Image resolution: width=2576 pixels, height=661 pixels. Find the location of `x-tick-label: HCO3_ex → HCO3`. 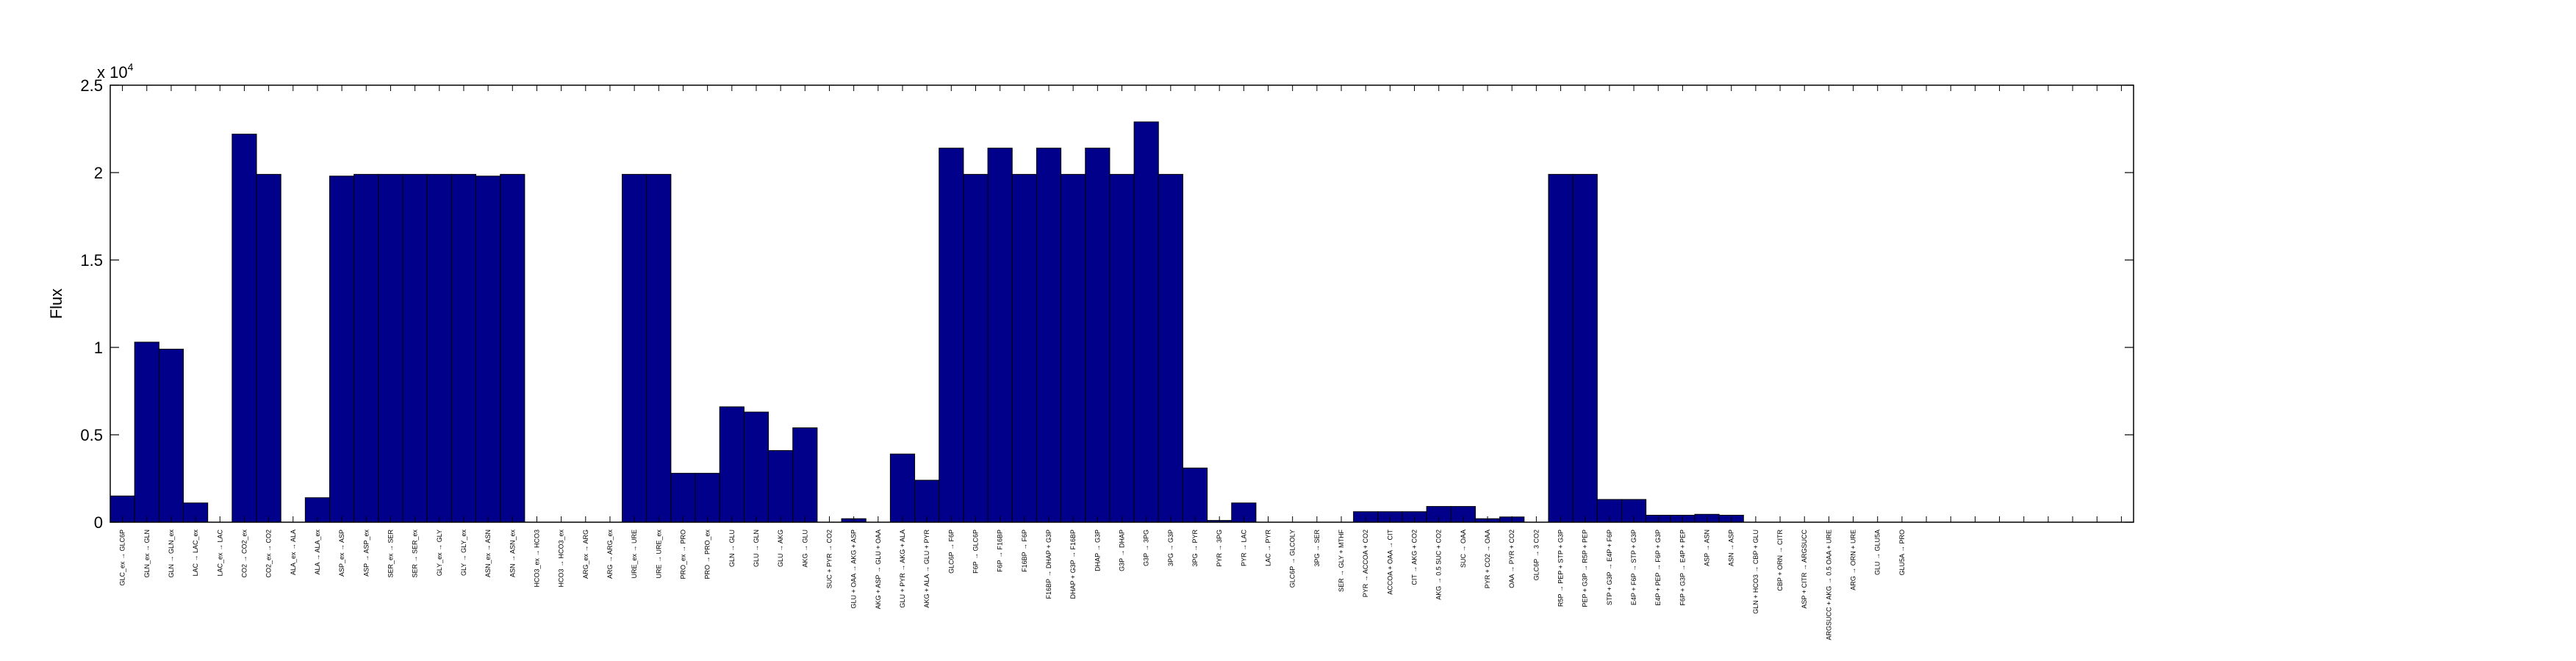

x-tick-label: HCO3_ex → HCO3 is located at coordinates (536, 559).